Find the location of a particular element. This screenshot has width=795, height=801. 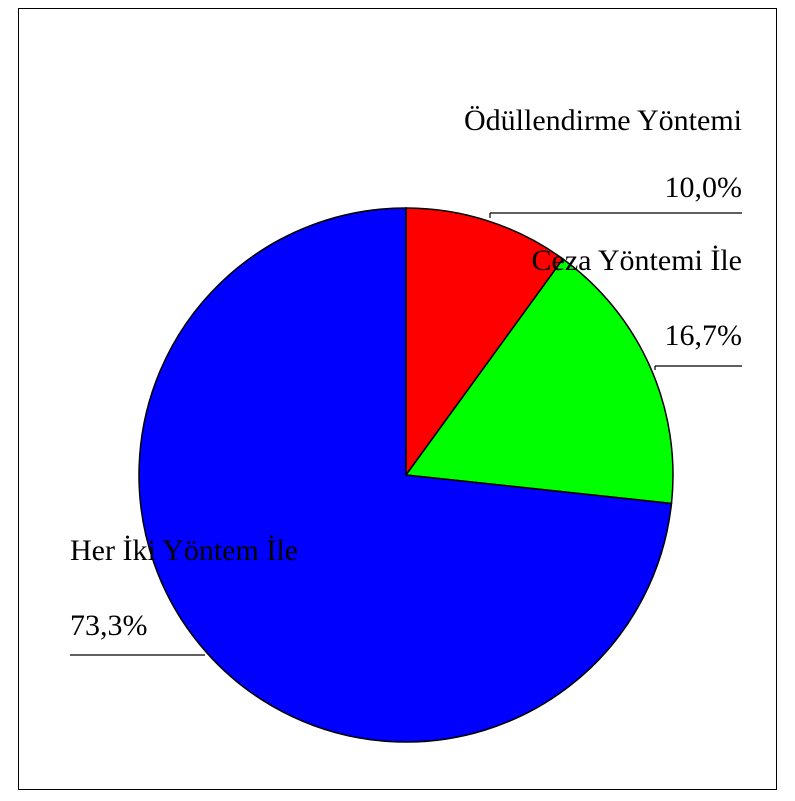

slice-label: Ceza Yöntemi İle is located at coordinates (637, 260).